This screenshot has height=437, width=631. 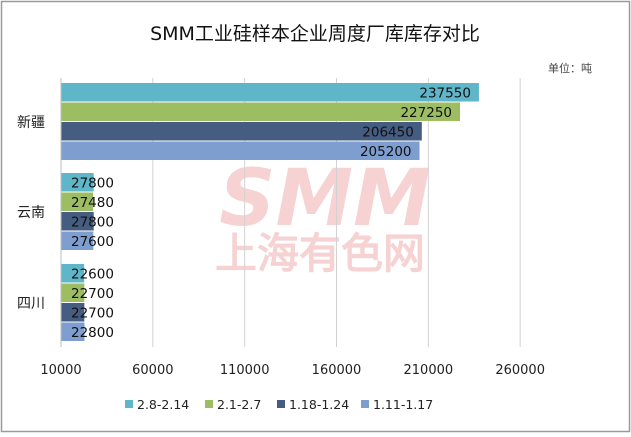 I want to click on legend-label: 2.8-2.14, so click(x=163, y=404).